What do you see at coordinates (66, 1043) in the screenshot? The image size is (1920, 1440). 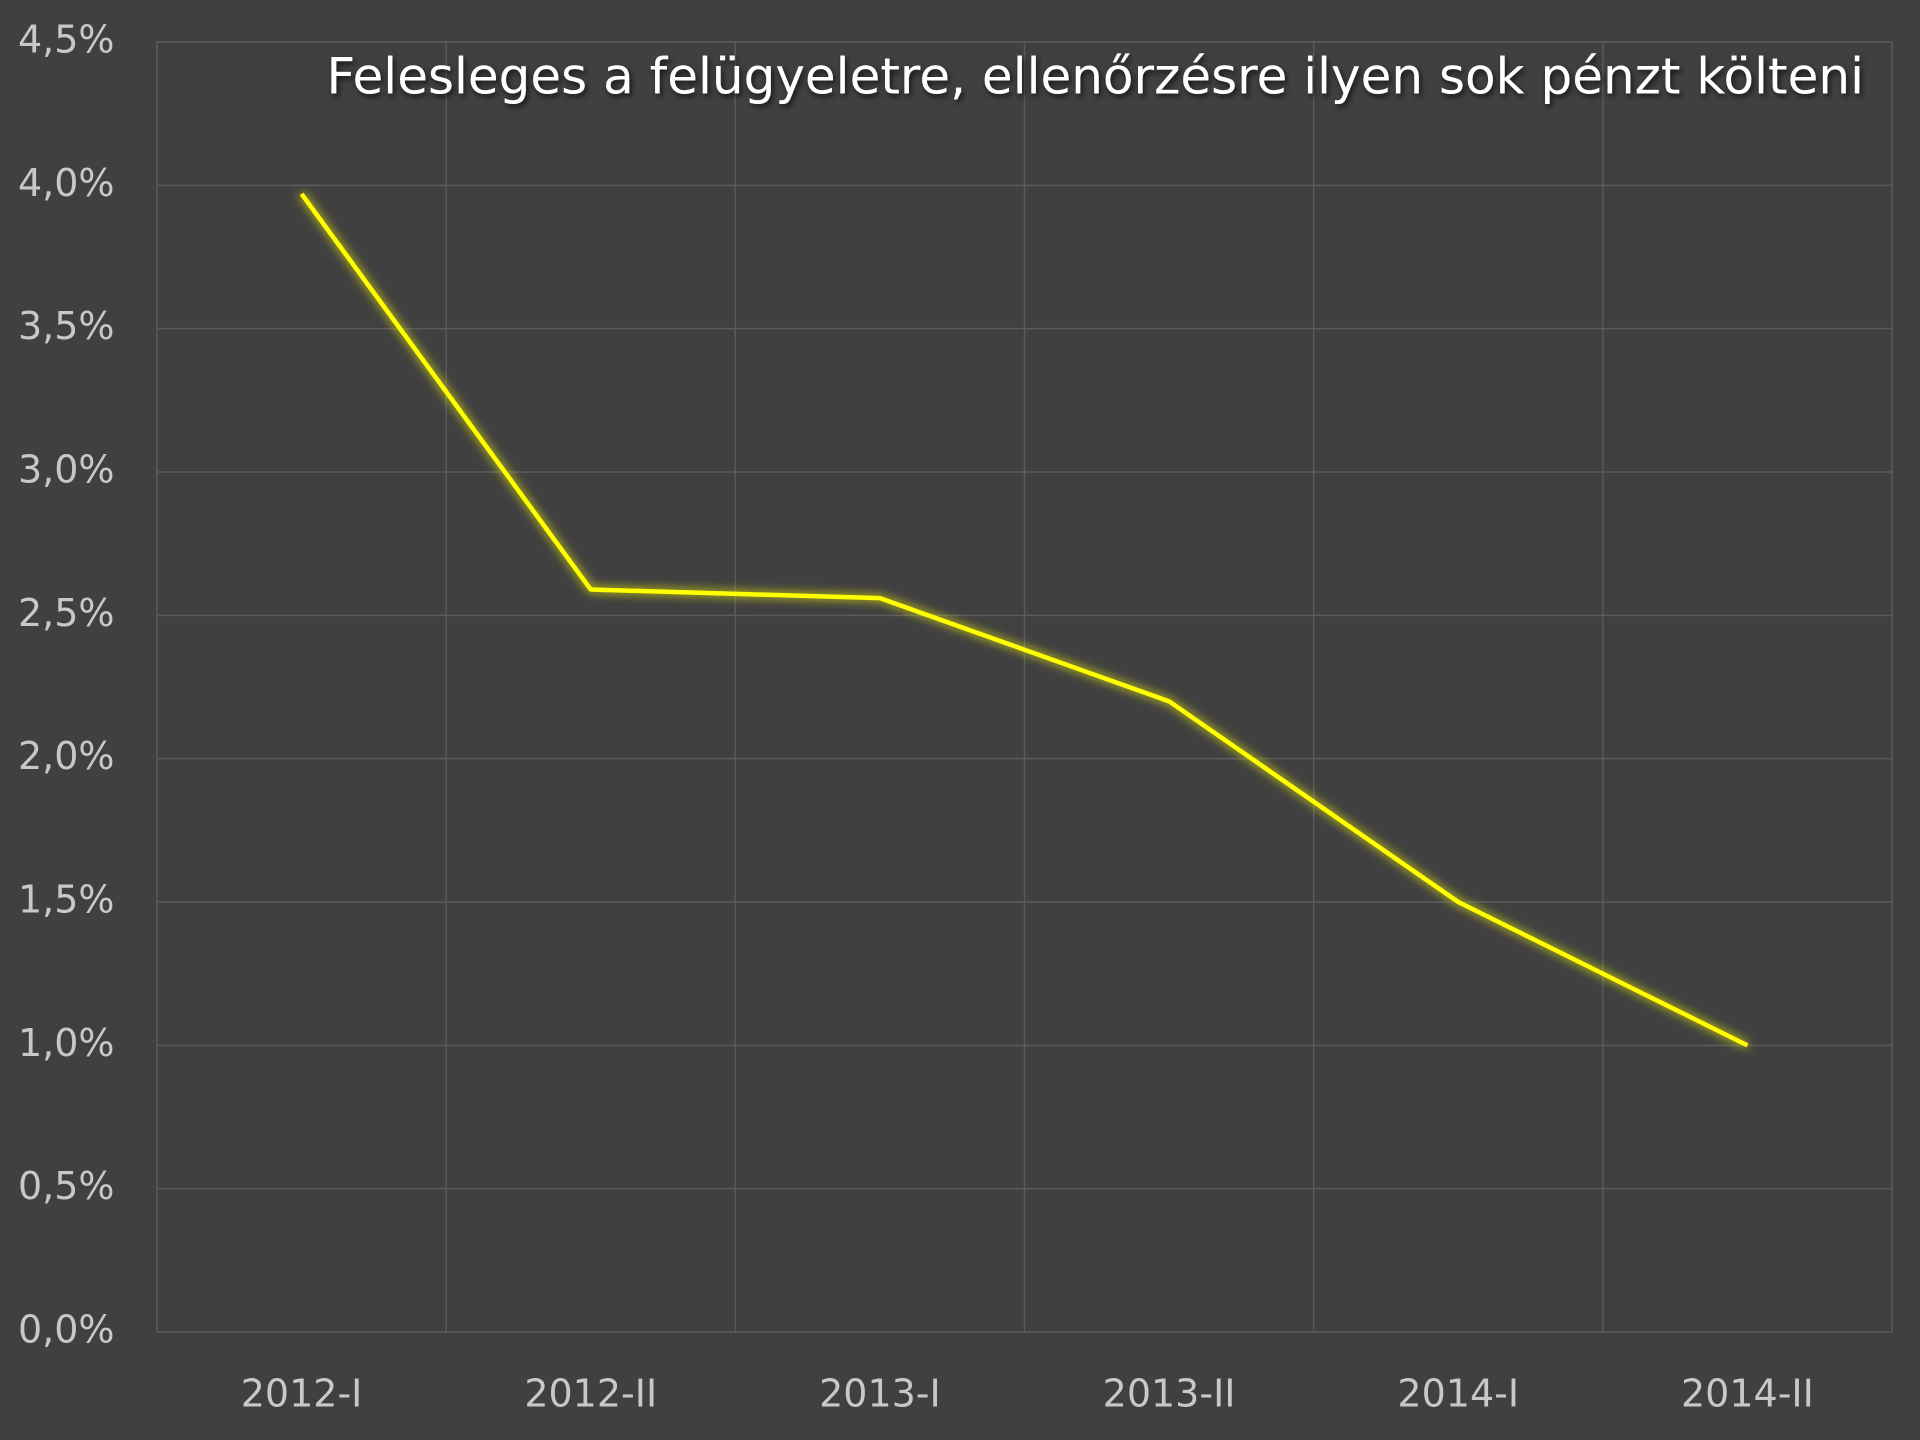 I see `y-tick-label: 1,0%` at bounding box center [66, 1043].